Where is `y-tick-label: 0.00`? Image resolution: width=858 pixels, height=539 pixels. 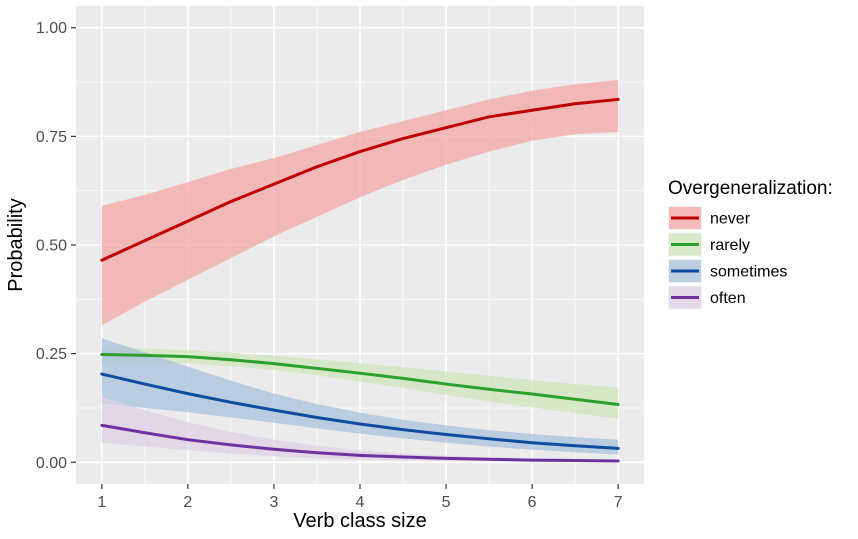 y-tick-label: 0.00 is located at coordinates (51, 463).